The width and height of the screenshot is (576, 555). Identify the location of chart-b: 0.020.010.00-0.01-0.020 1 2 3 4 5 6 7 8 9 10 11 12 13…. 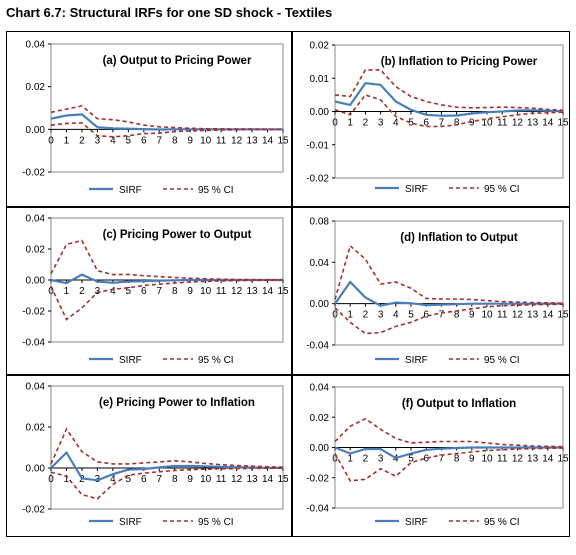
(437, 118).